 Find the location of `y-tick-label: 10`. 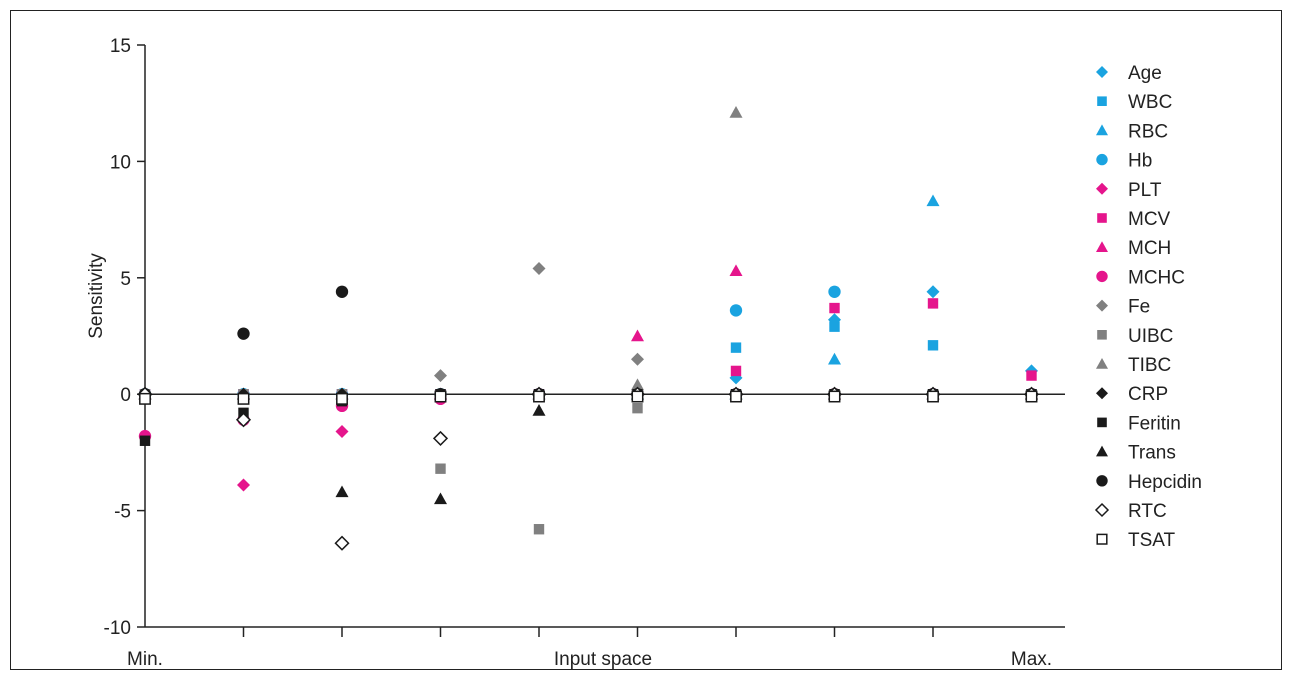

y-tick-label: 10 is located at coordinates (120, 162).